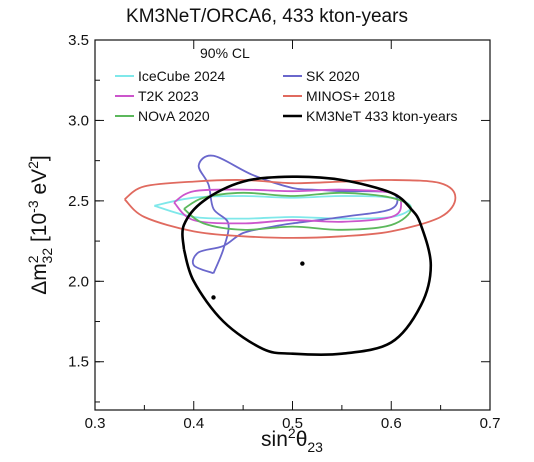 The height and width of the screenshot is (462, 534). Describe the element at coordinates (78, 40) in the screenshot. I see `y-tick-label-4: 3.5` at that location.